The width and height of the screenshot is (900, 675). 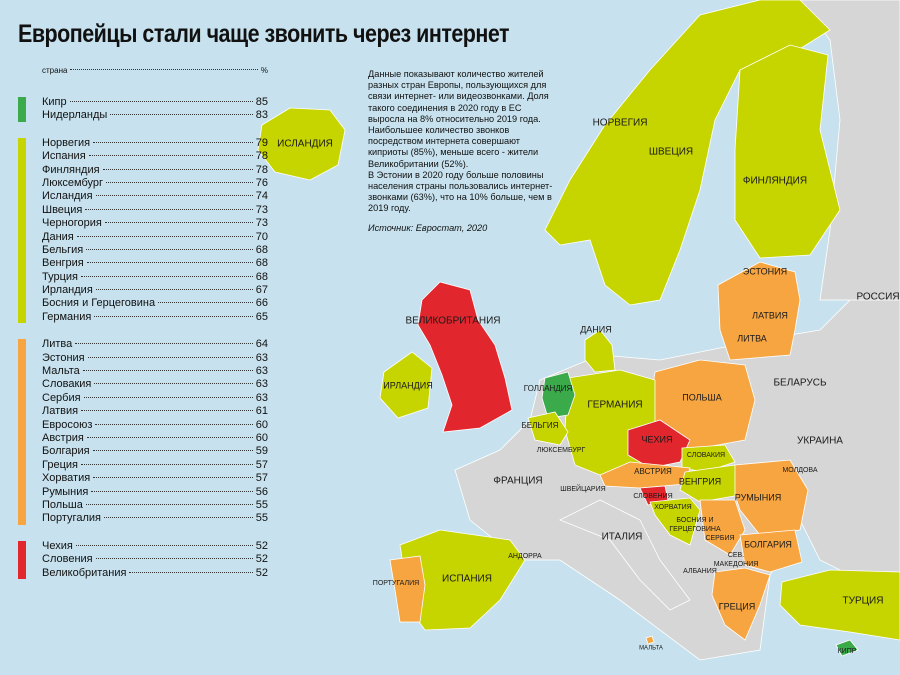 I want to click on country-name: Норвегия, so click(x=66, y=142).